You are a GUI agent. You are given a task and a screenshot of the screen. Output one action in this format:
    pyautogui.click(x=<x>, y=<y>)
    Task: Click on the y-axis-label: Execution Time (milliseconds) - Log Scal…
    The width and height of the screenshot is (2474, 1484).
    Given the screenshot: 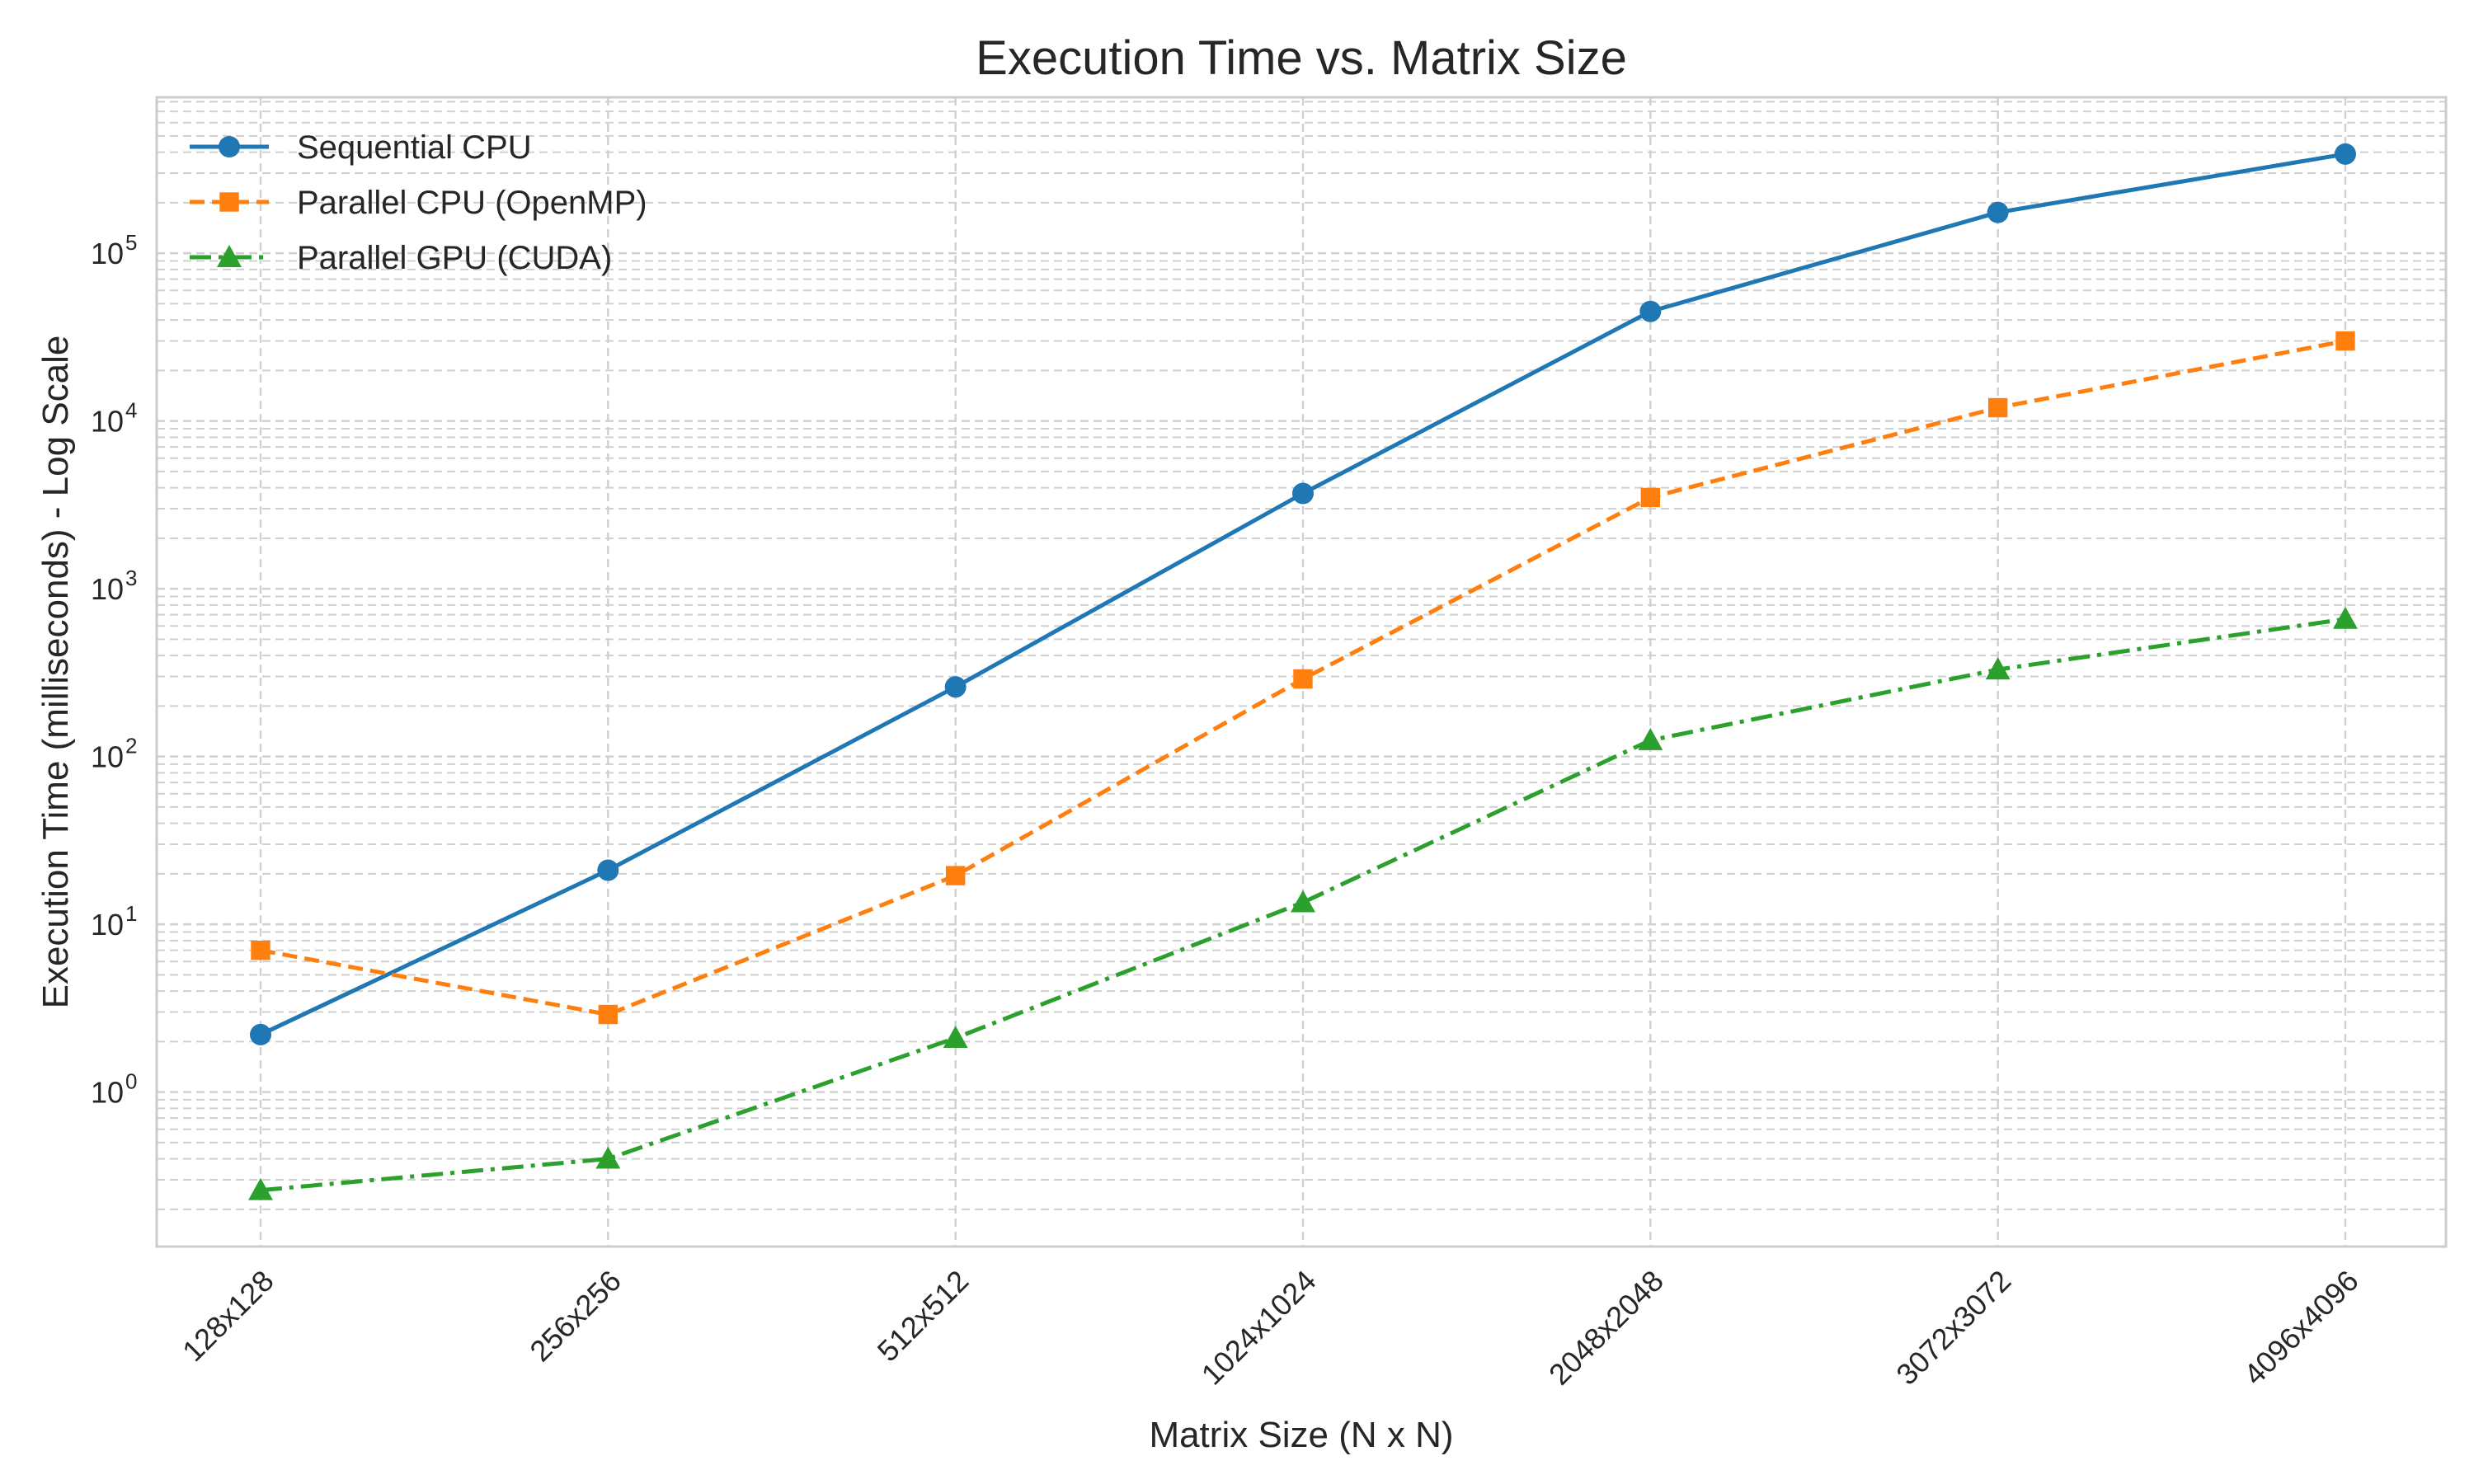 What is the action you would take?
    pyautogui.click(x=55, y=672)
    